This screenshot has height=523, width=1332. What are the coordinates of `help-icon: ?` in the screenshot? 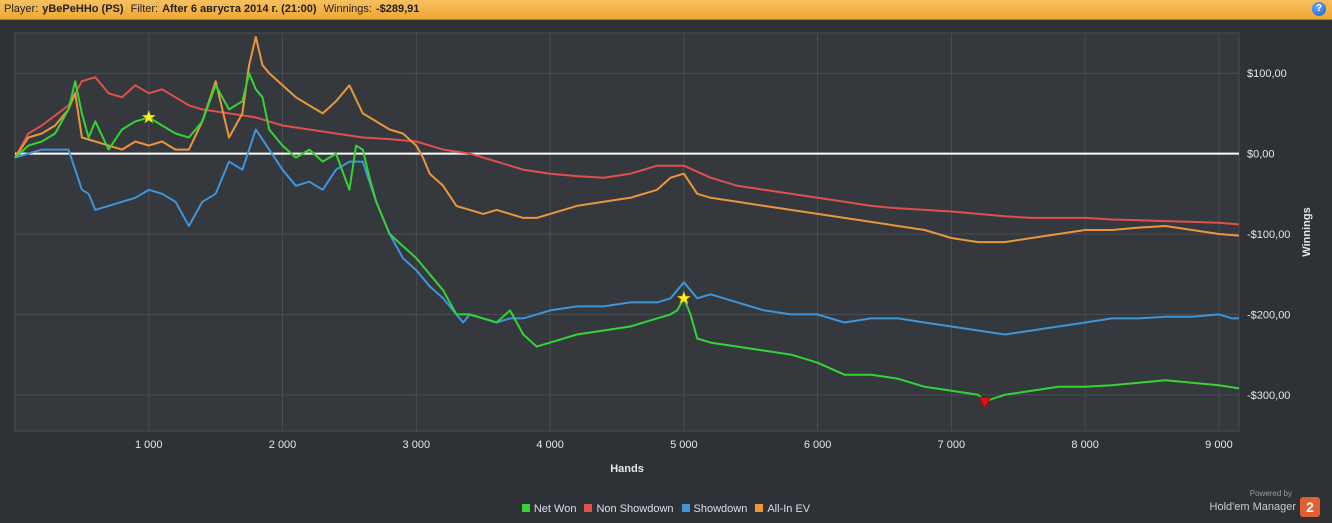 It's located at (1319, 9).